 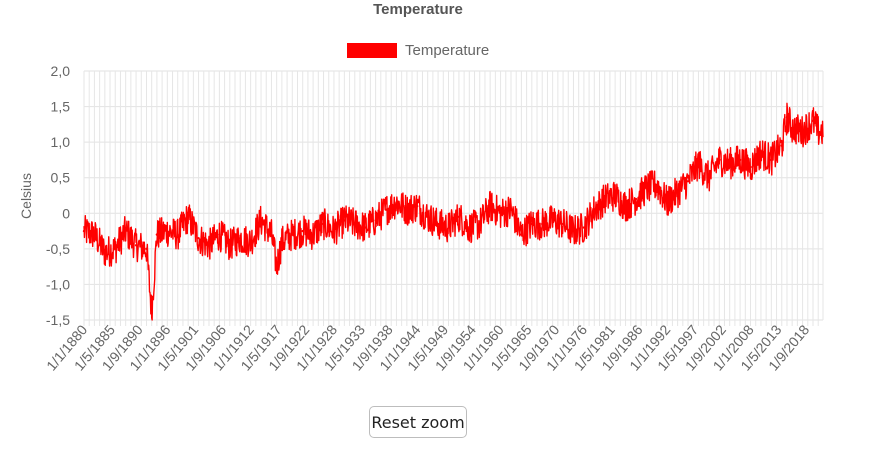 I want to click on y-tick-label: 2,0, so click(x=61, y=71).